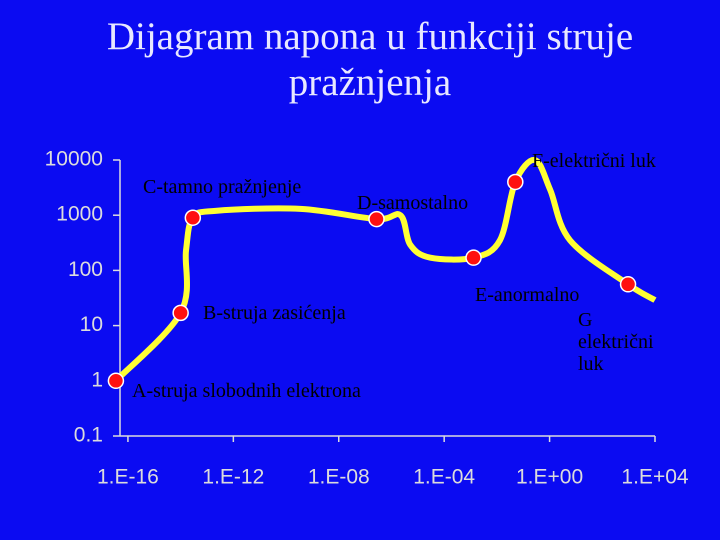 This screenshot has width=720, height=540. What do you see at coordinates (128, 477) in the screenshot?
I see `x-tick-label: 1.E-16` at bounding box center [128, 477].